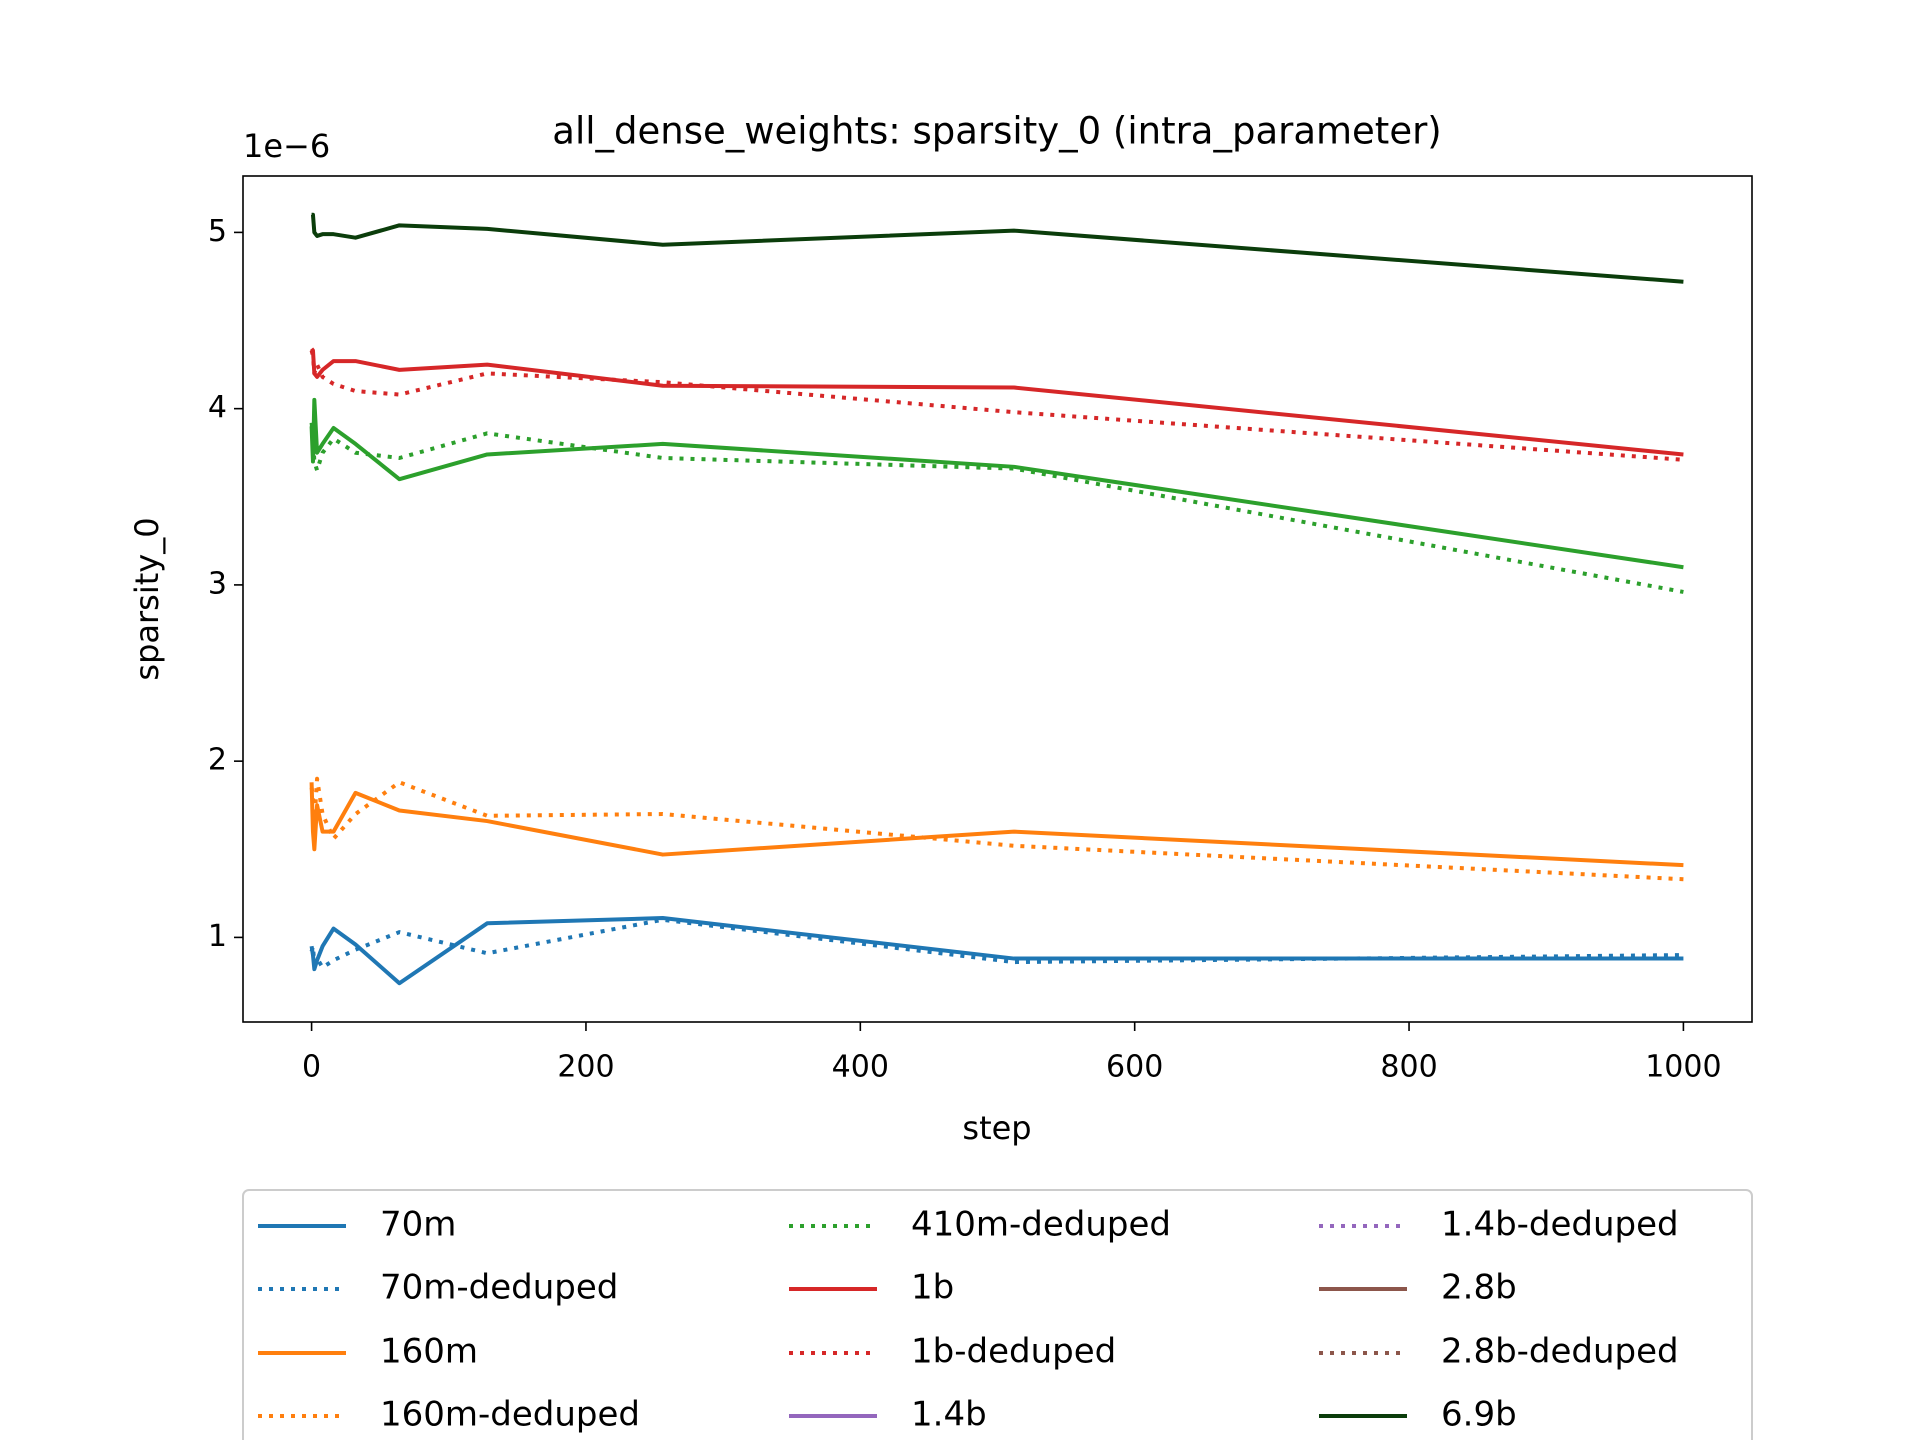 This screenshot has width=1920, height=1440. What do you see at coordinates (949, 1415) in the screenshot?
I see `legend-label: 1.4b` at bounding box center [949, 1415].